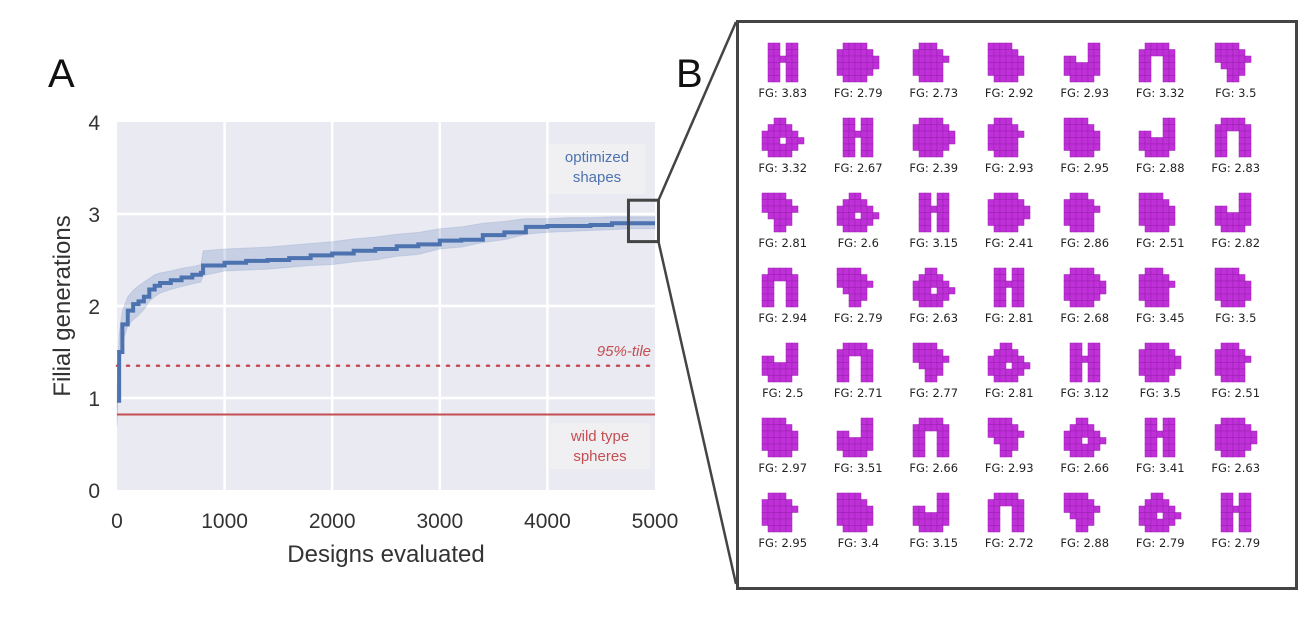  What do you see at coordinates (934, 366) in the screenshot?
I see `shape-cell: FG: 2.77` at bounding box center [934, 366].